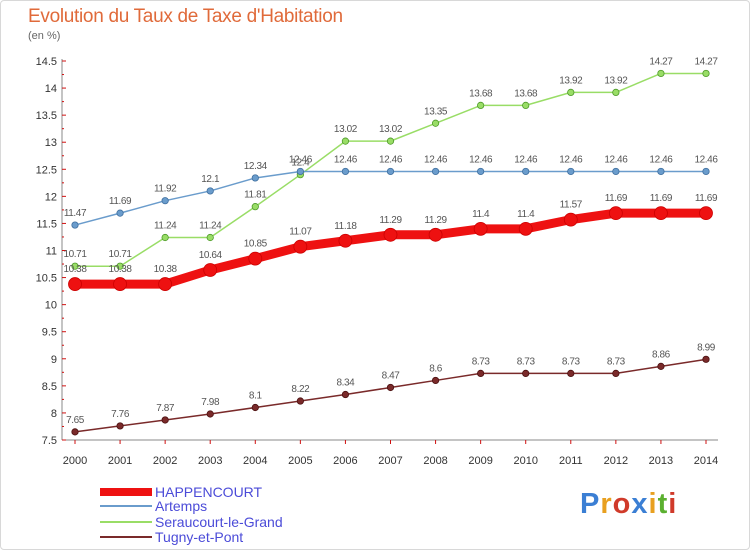  I want to click on y-tick-label: 14.5, so click(46, 62).